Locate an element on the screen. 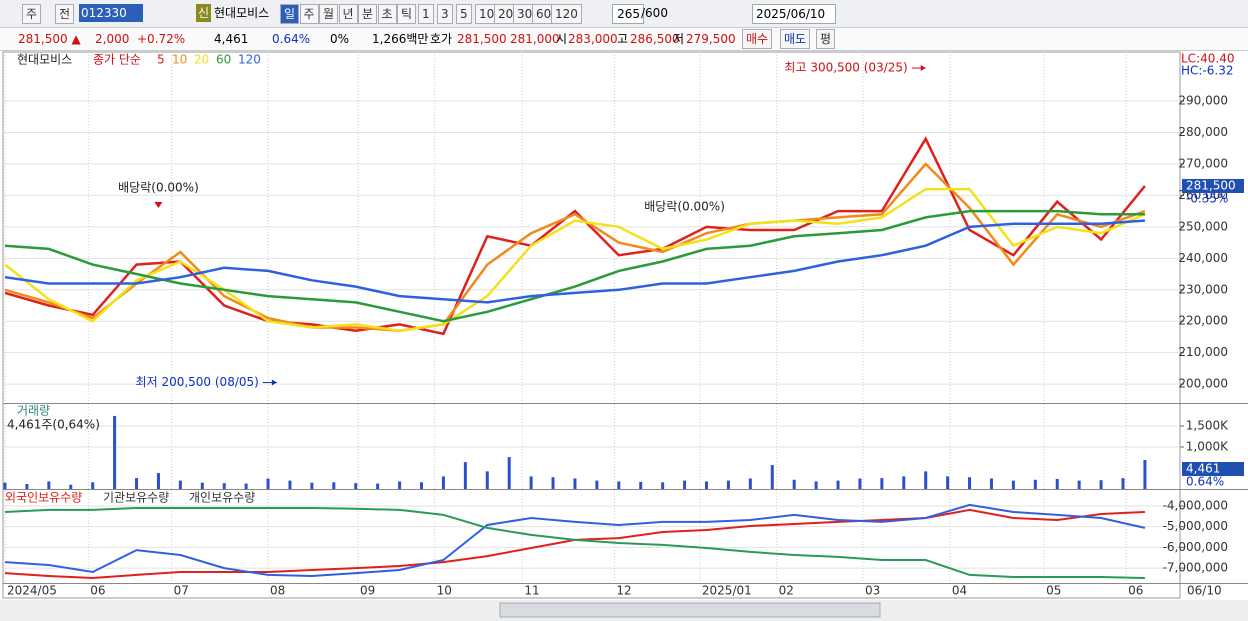 Image resolution: width=1248 pixels, height=621 pixels. lc-label: LC:40.40 is located at coordinates (1207, 59).